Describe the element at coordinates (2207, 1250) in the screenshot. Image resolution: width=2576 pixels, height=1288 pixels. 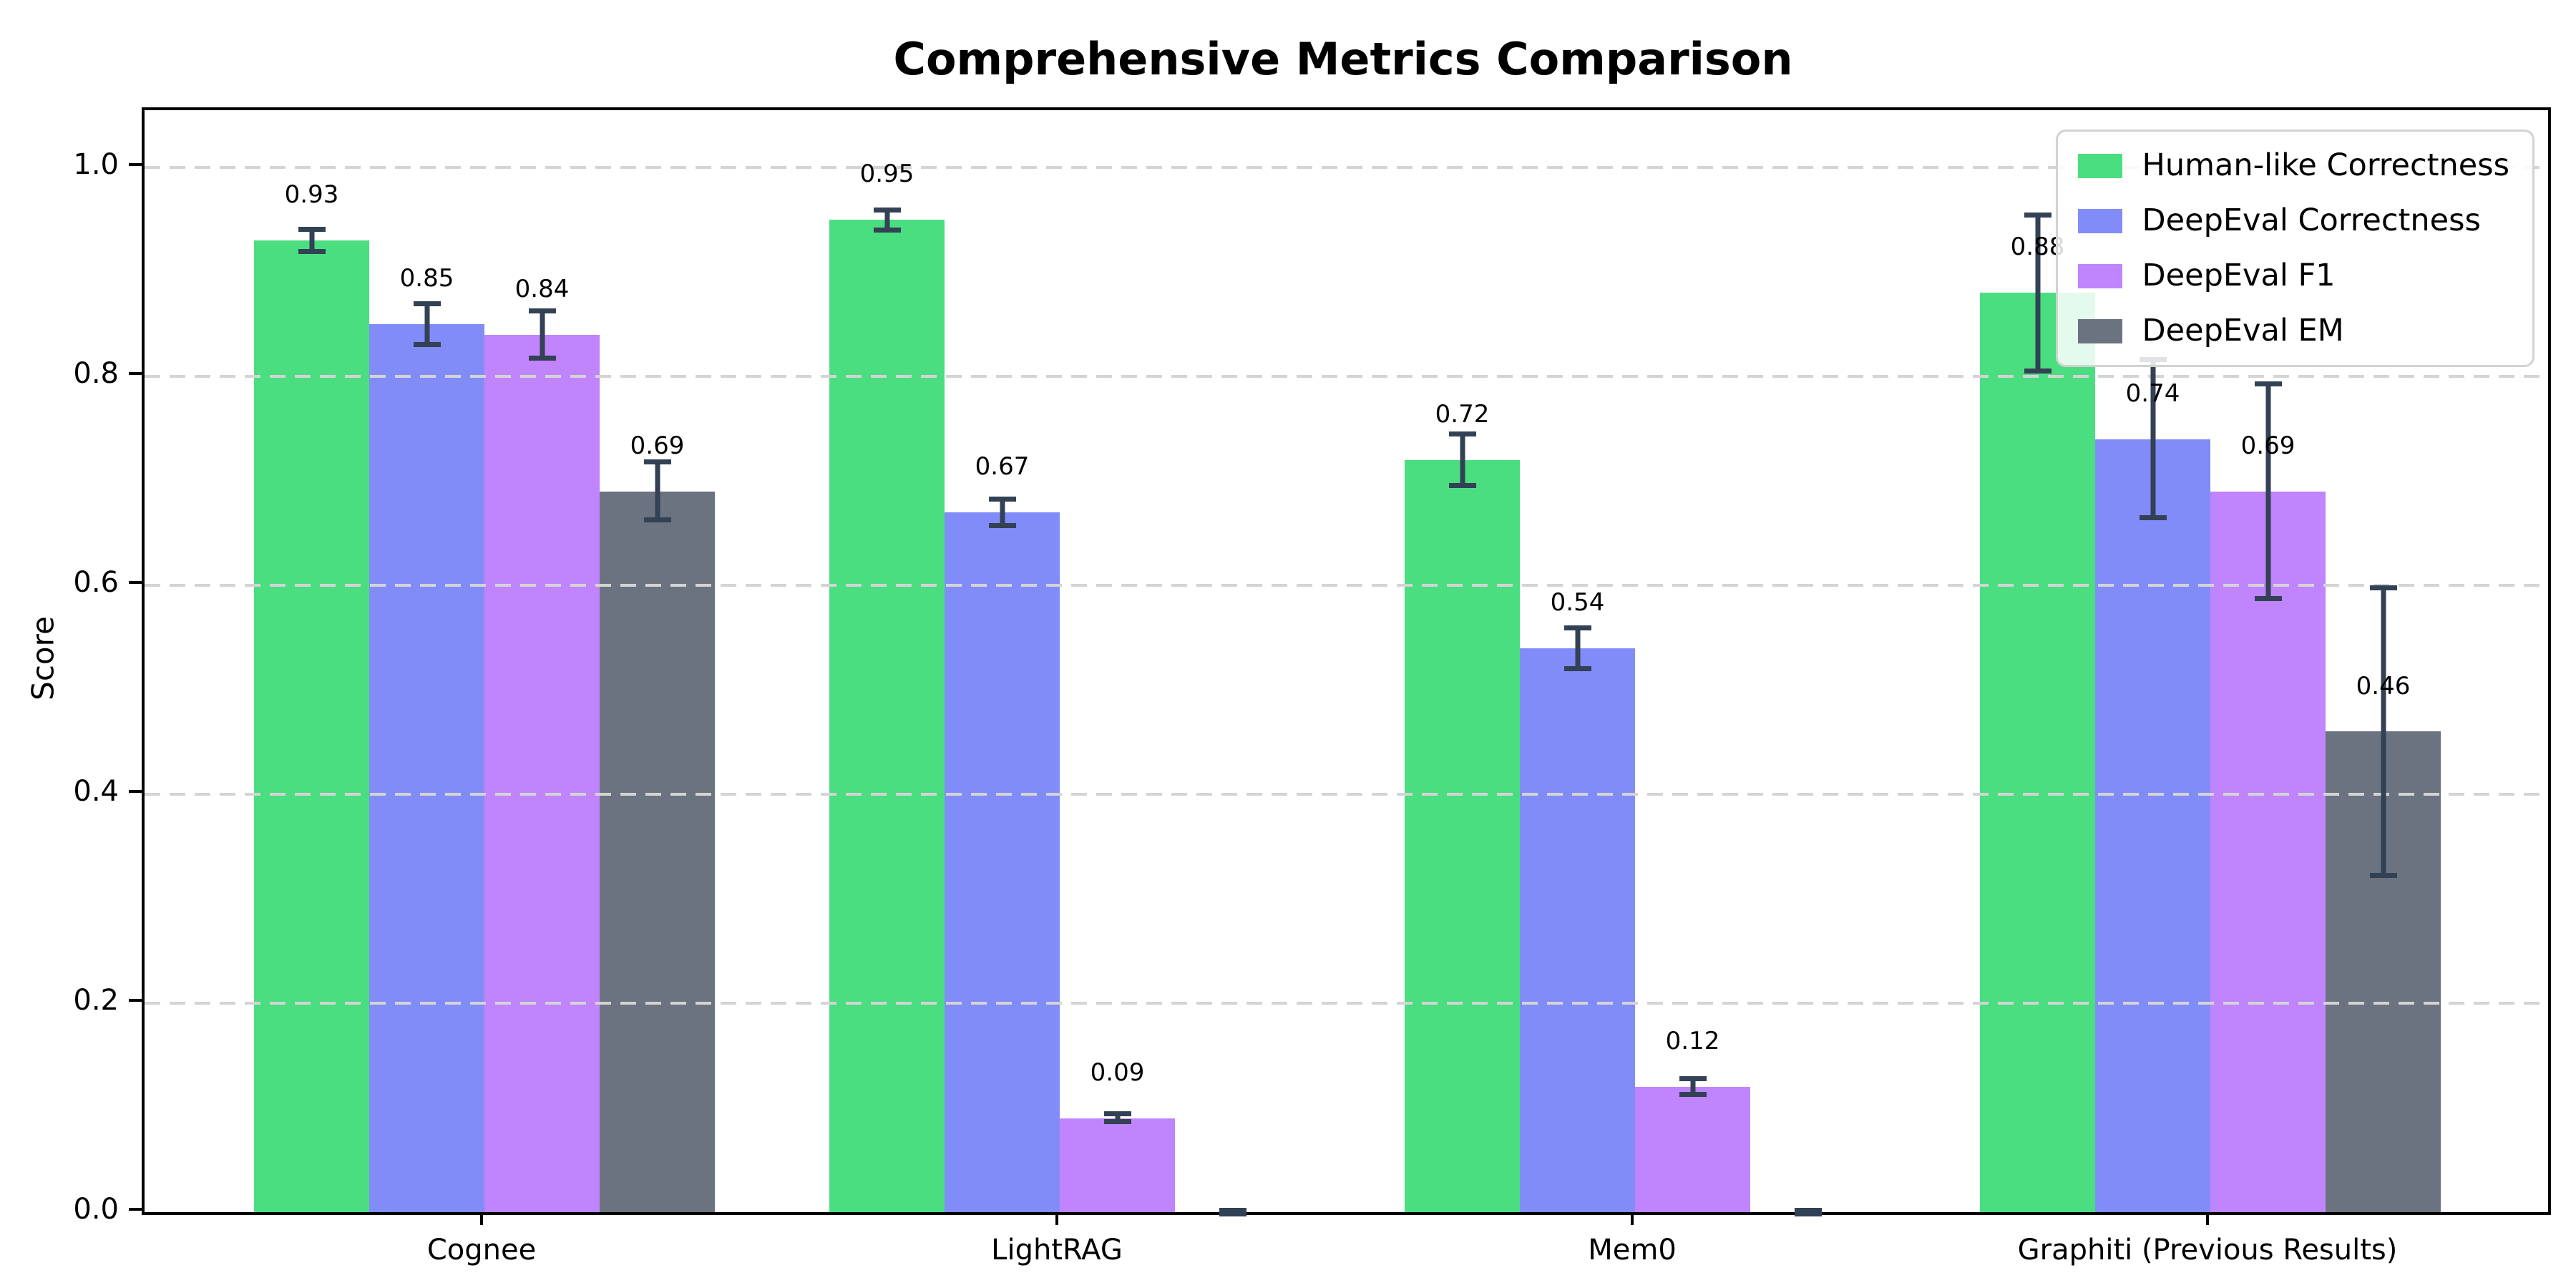
I see `x-tick-label-graphiti-previous-results: Graphiti (Previous Results)` at that location.